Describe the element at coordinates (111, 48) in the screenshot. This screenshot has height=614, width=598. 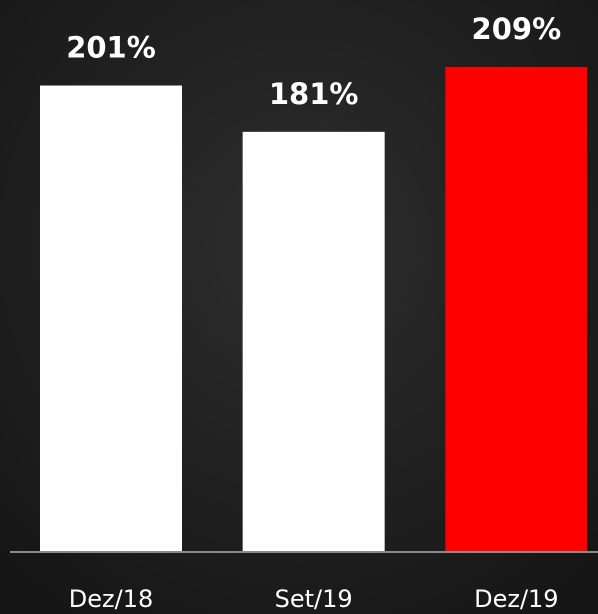
I see `value-label: 201%` at that location.